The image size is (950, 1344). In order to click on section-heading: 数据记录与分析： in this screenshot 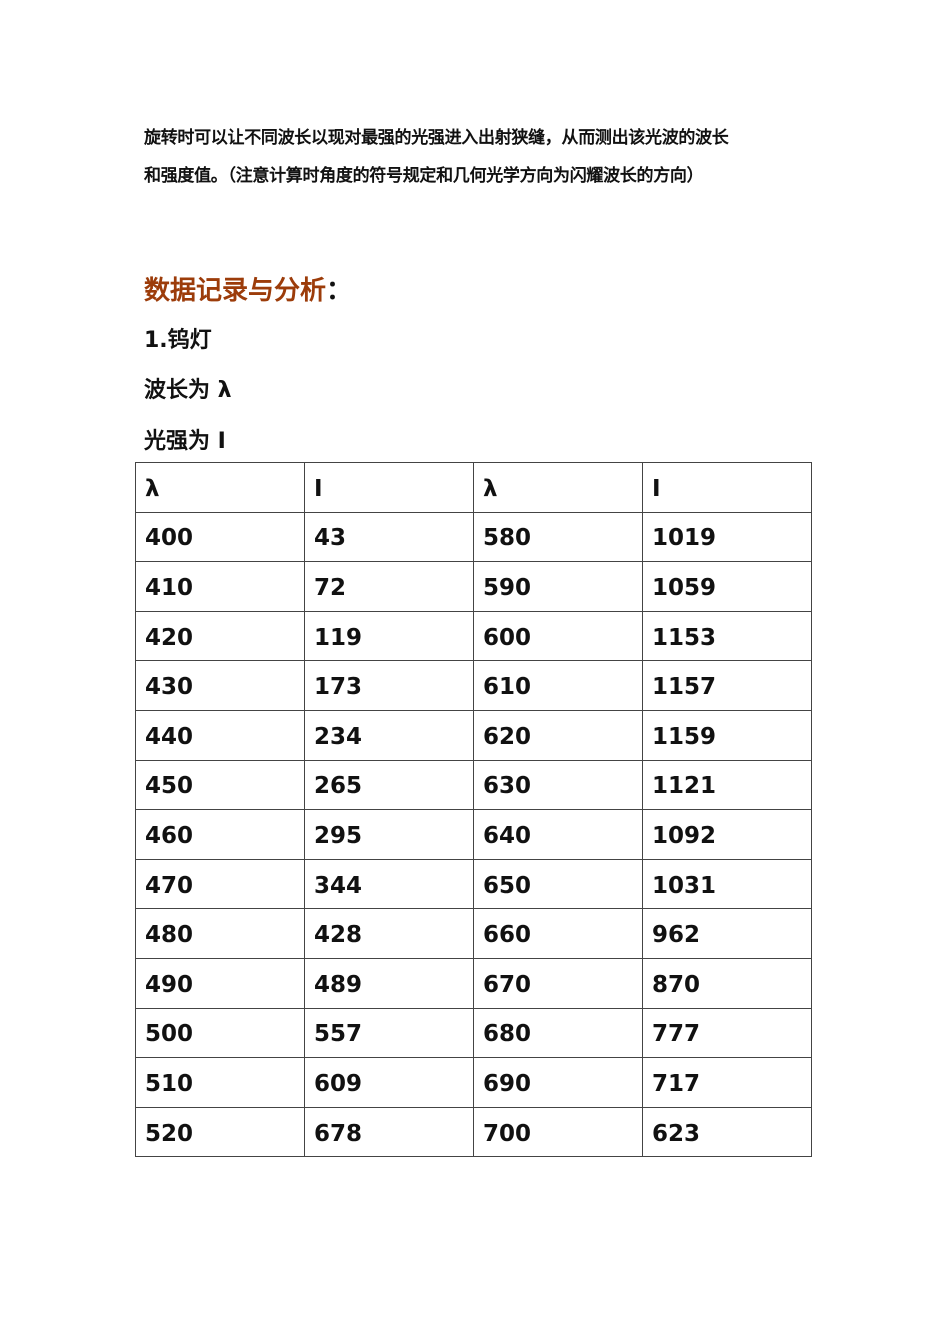, I will do `click(248, 288)`.